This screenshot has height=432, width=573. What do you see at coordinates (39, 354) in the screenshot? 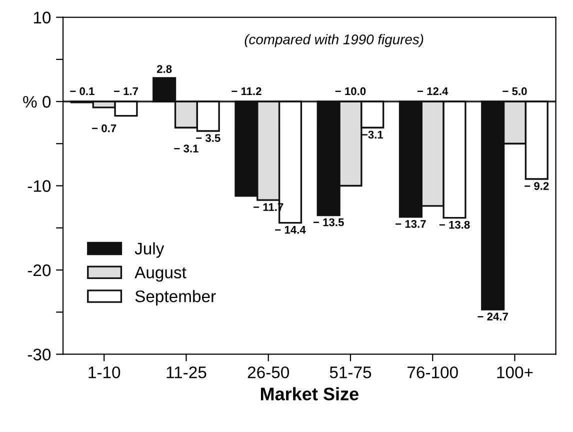
I see `y-tick-label: -30` at bounding box center [39, 354].